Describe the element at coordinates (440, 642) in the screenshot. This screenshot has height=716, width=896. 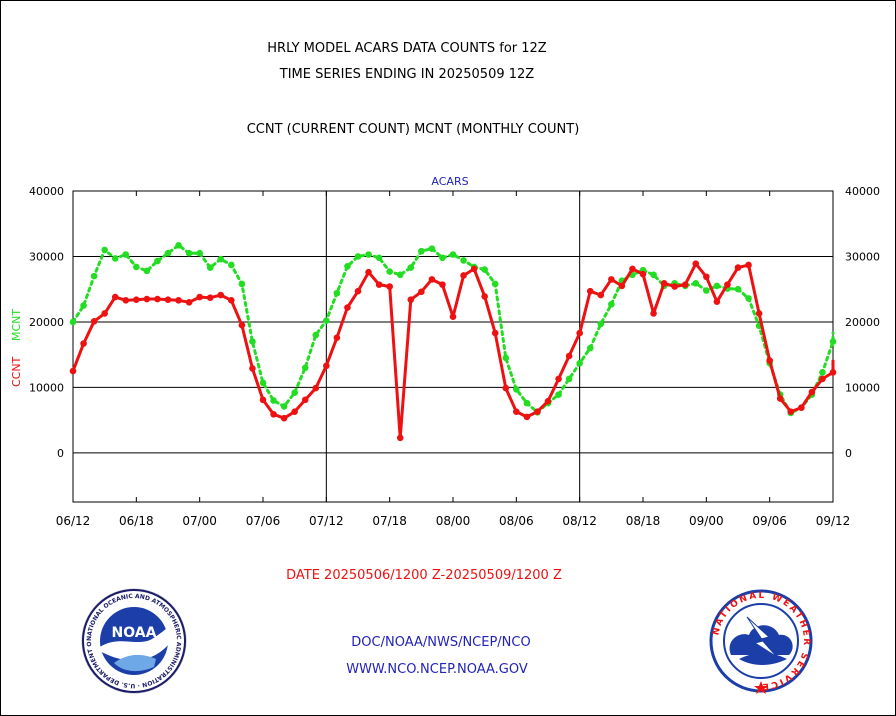
I see `org-line: DOC/NOAA/NWS/NCEP/NCO` at that location.